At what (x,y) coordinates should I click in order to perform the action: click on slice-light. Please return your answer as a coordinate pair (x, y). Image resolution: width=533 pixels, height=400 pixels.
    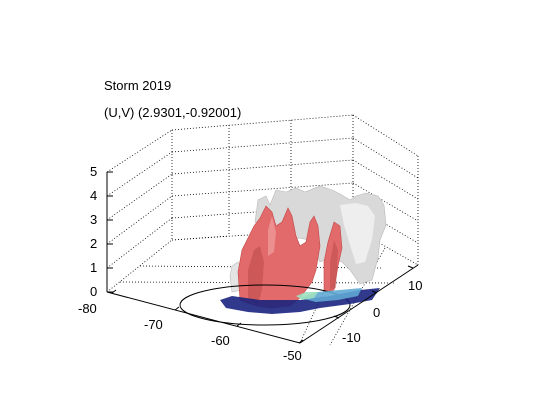
    Looking at the image, I should click on (307, 296).